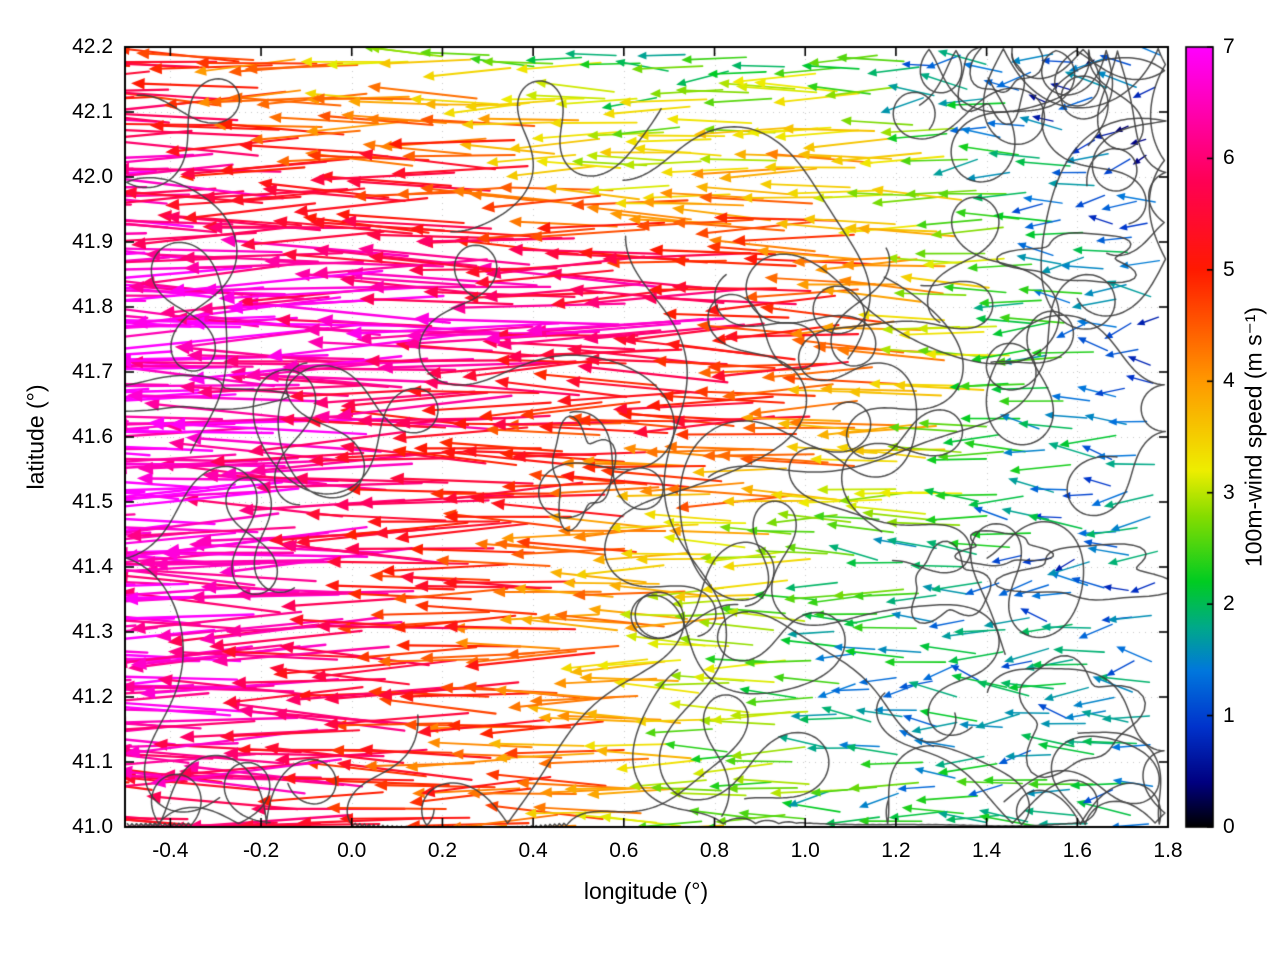 The width and height of the screenshot is (1280, 960). Describe the element at coordinates (92, 696) in the screenshot. I see `y-tick-label: 41.2` at that location.